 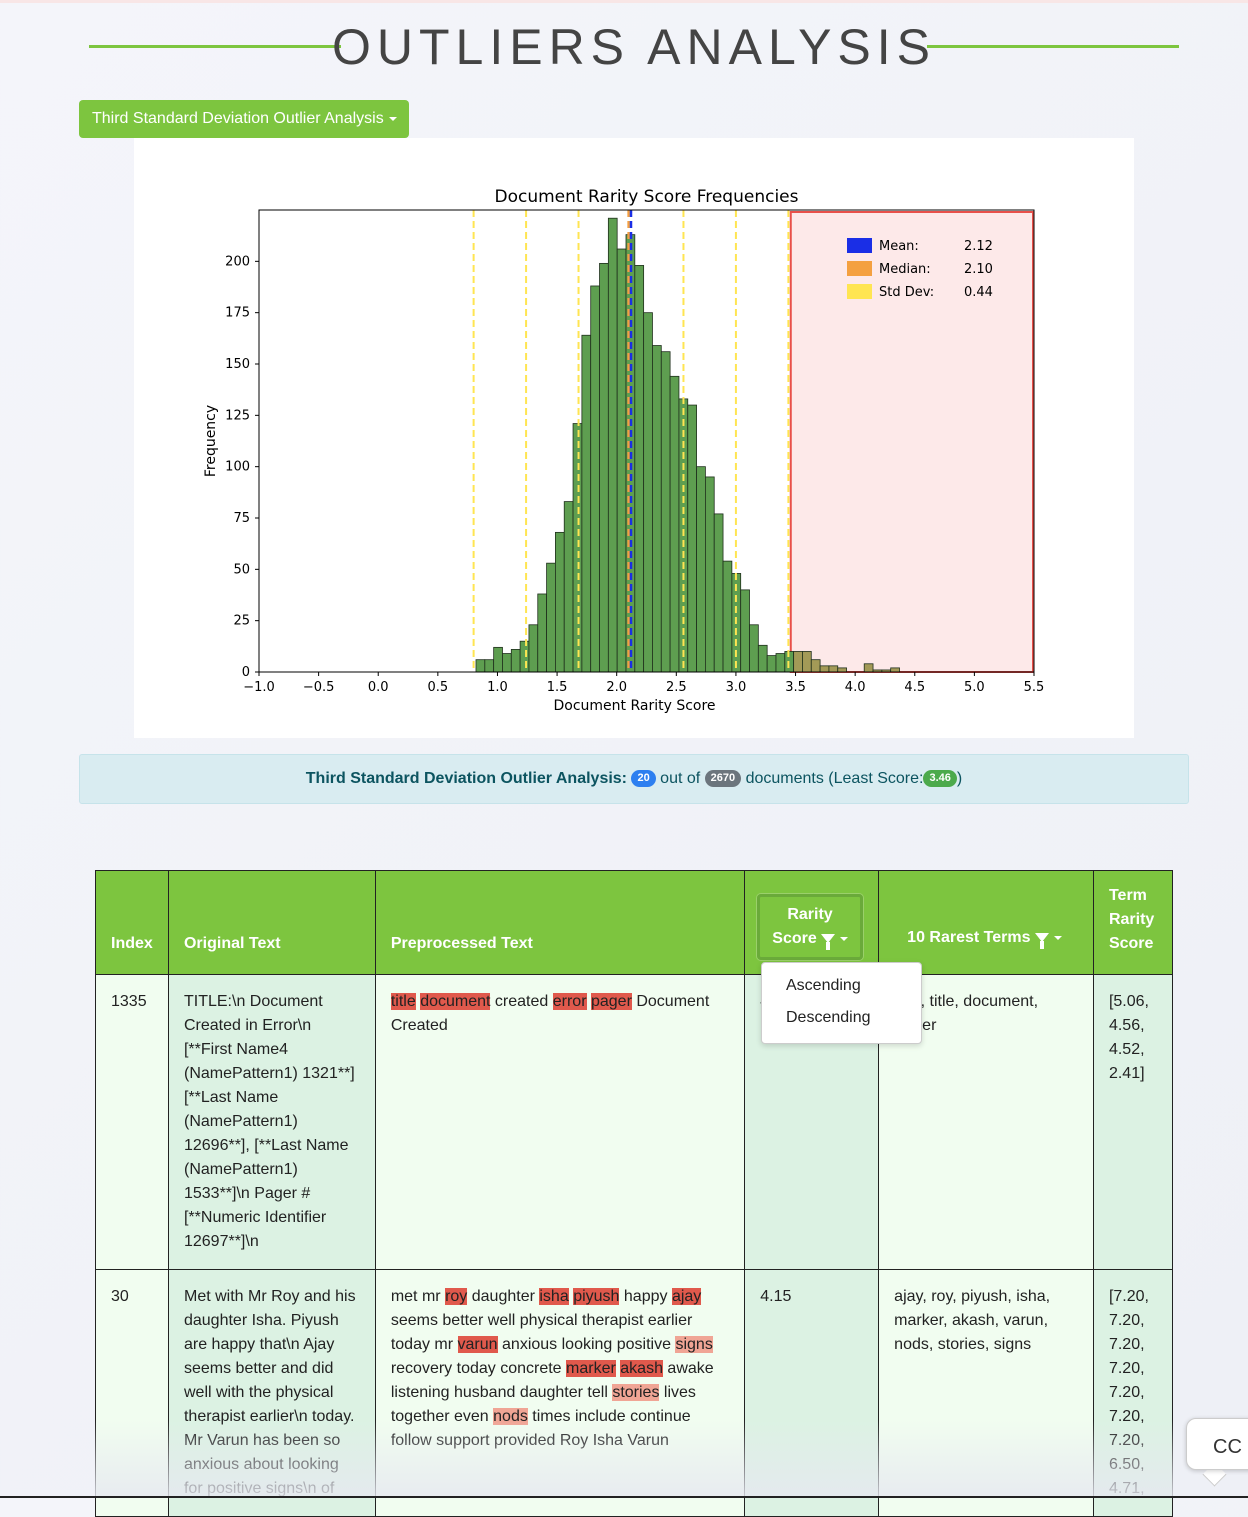 I want to click on summary-close: ), so click(x=959, y=778).